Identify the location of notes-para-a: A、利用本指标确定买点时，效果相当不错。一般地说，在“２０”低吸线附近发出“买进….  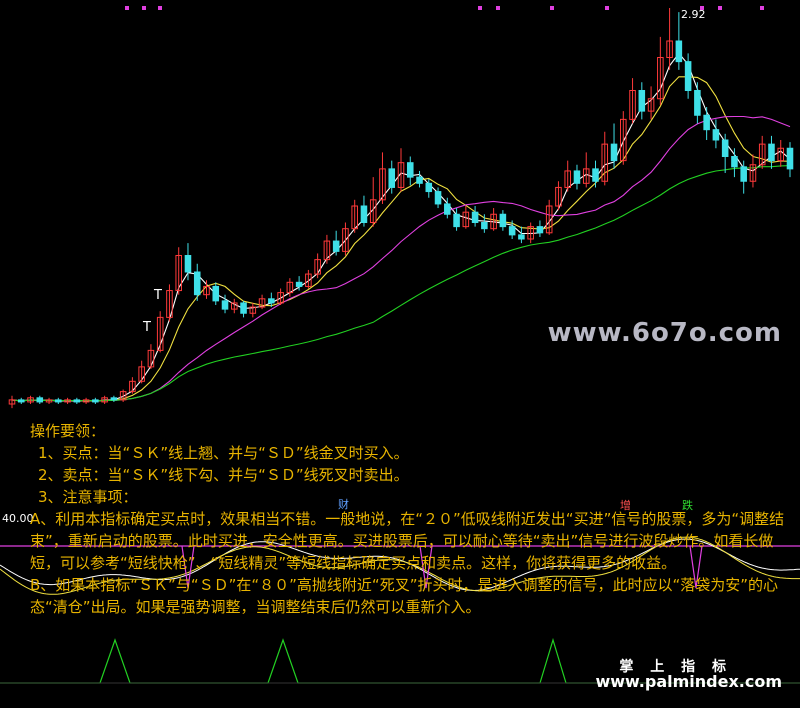
(407, 541).